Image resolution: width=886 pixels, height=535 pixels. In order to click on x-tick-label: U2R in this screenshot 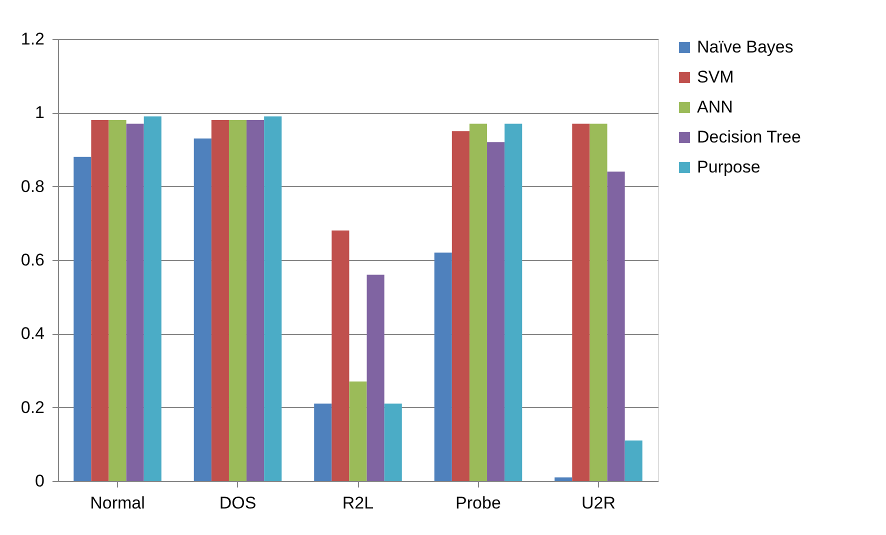, I will do `click(598, 503)`.